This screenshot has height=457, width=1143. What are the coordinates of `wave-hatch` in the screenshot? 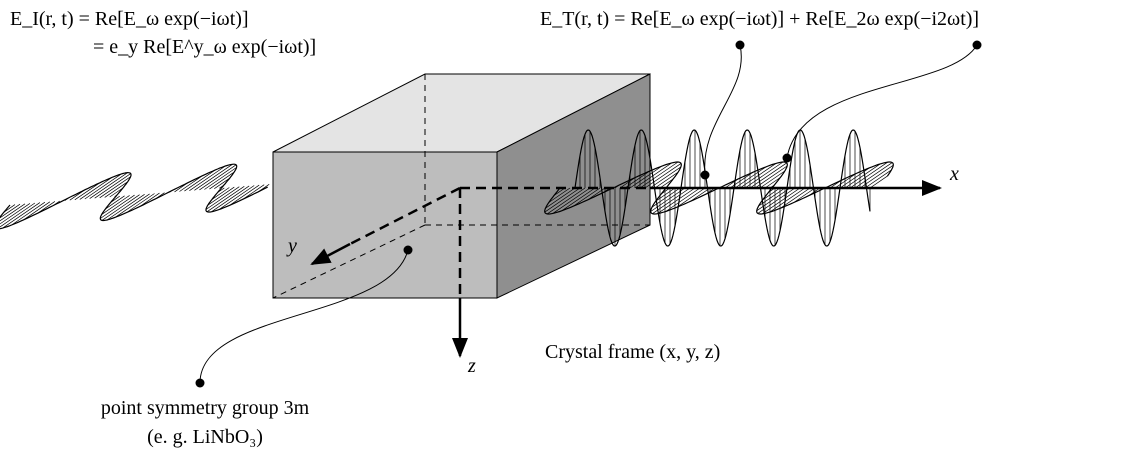 It's located at (135, 196).